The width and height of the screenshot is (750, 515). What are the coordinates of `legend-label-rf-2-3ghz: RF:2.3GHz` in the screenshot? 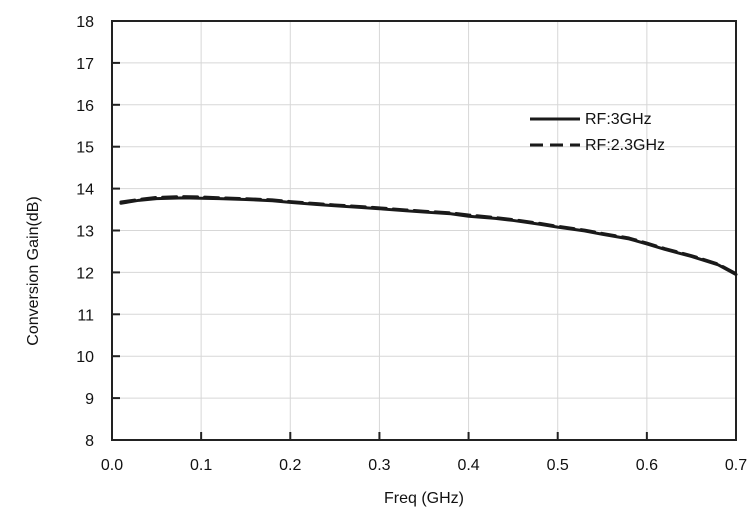 It's located at (625, 145).